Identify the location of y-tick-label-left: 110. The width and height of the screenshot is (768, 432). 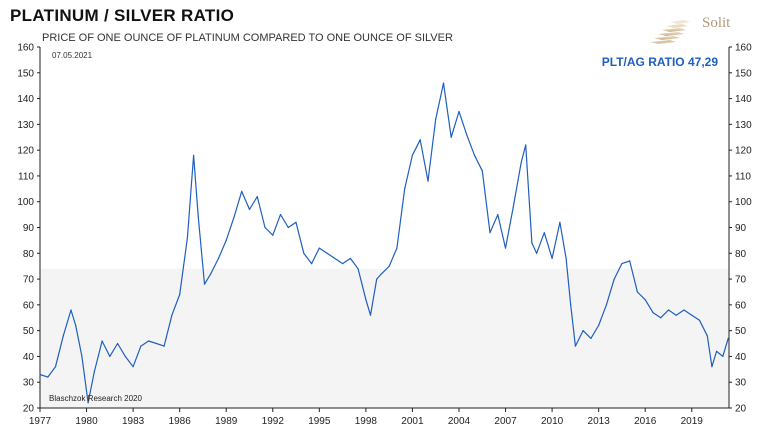
(26, 176).